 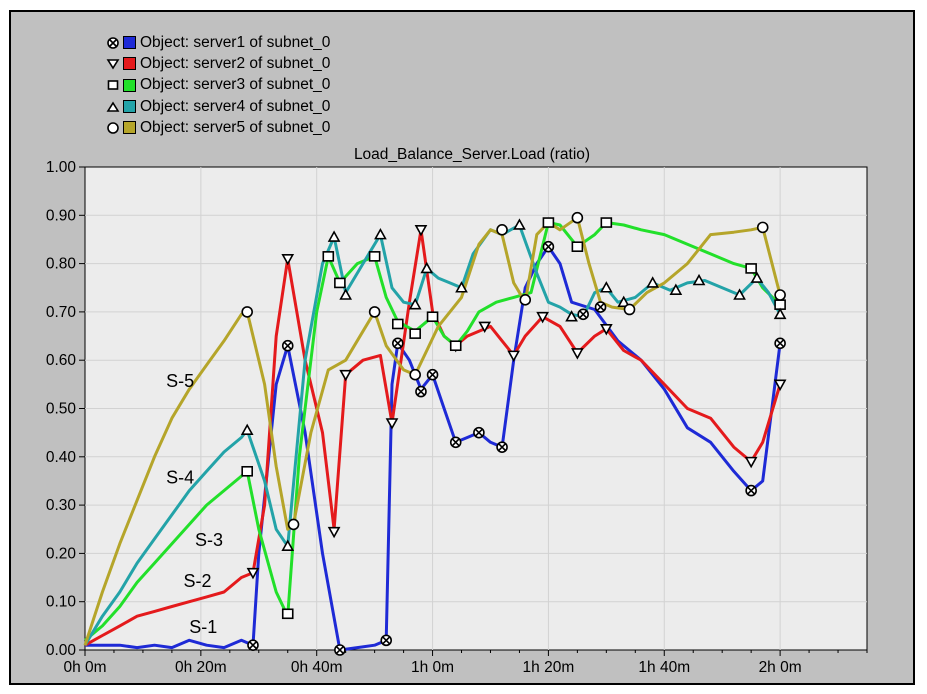 I want to click on y-tick-label: 0.40, so click(x=61, y=457).